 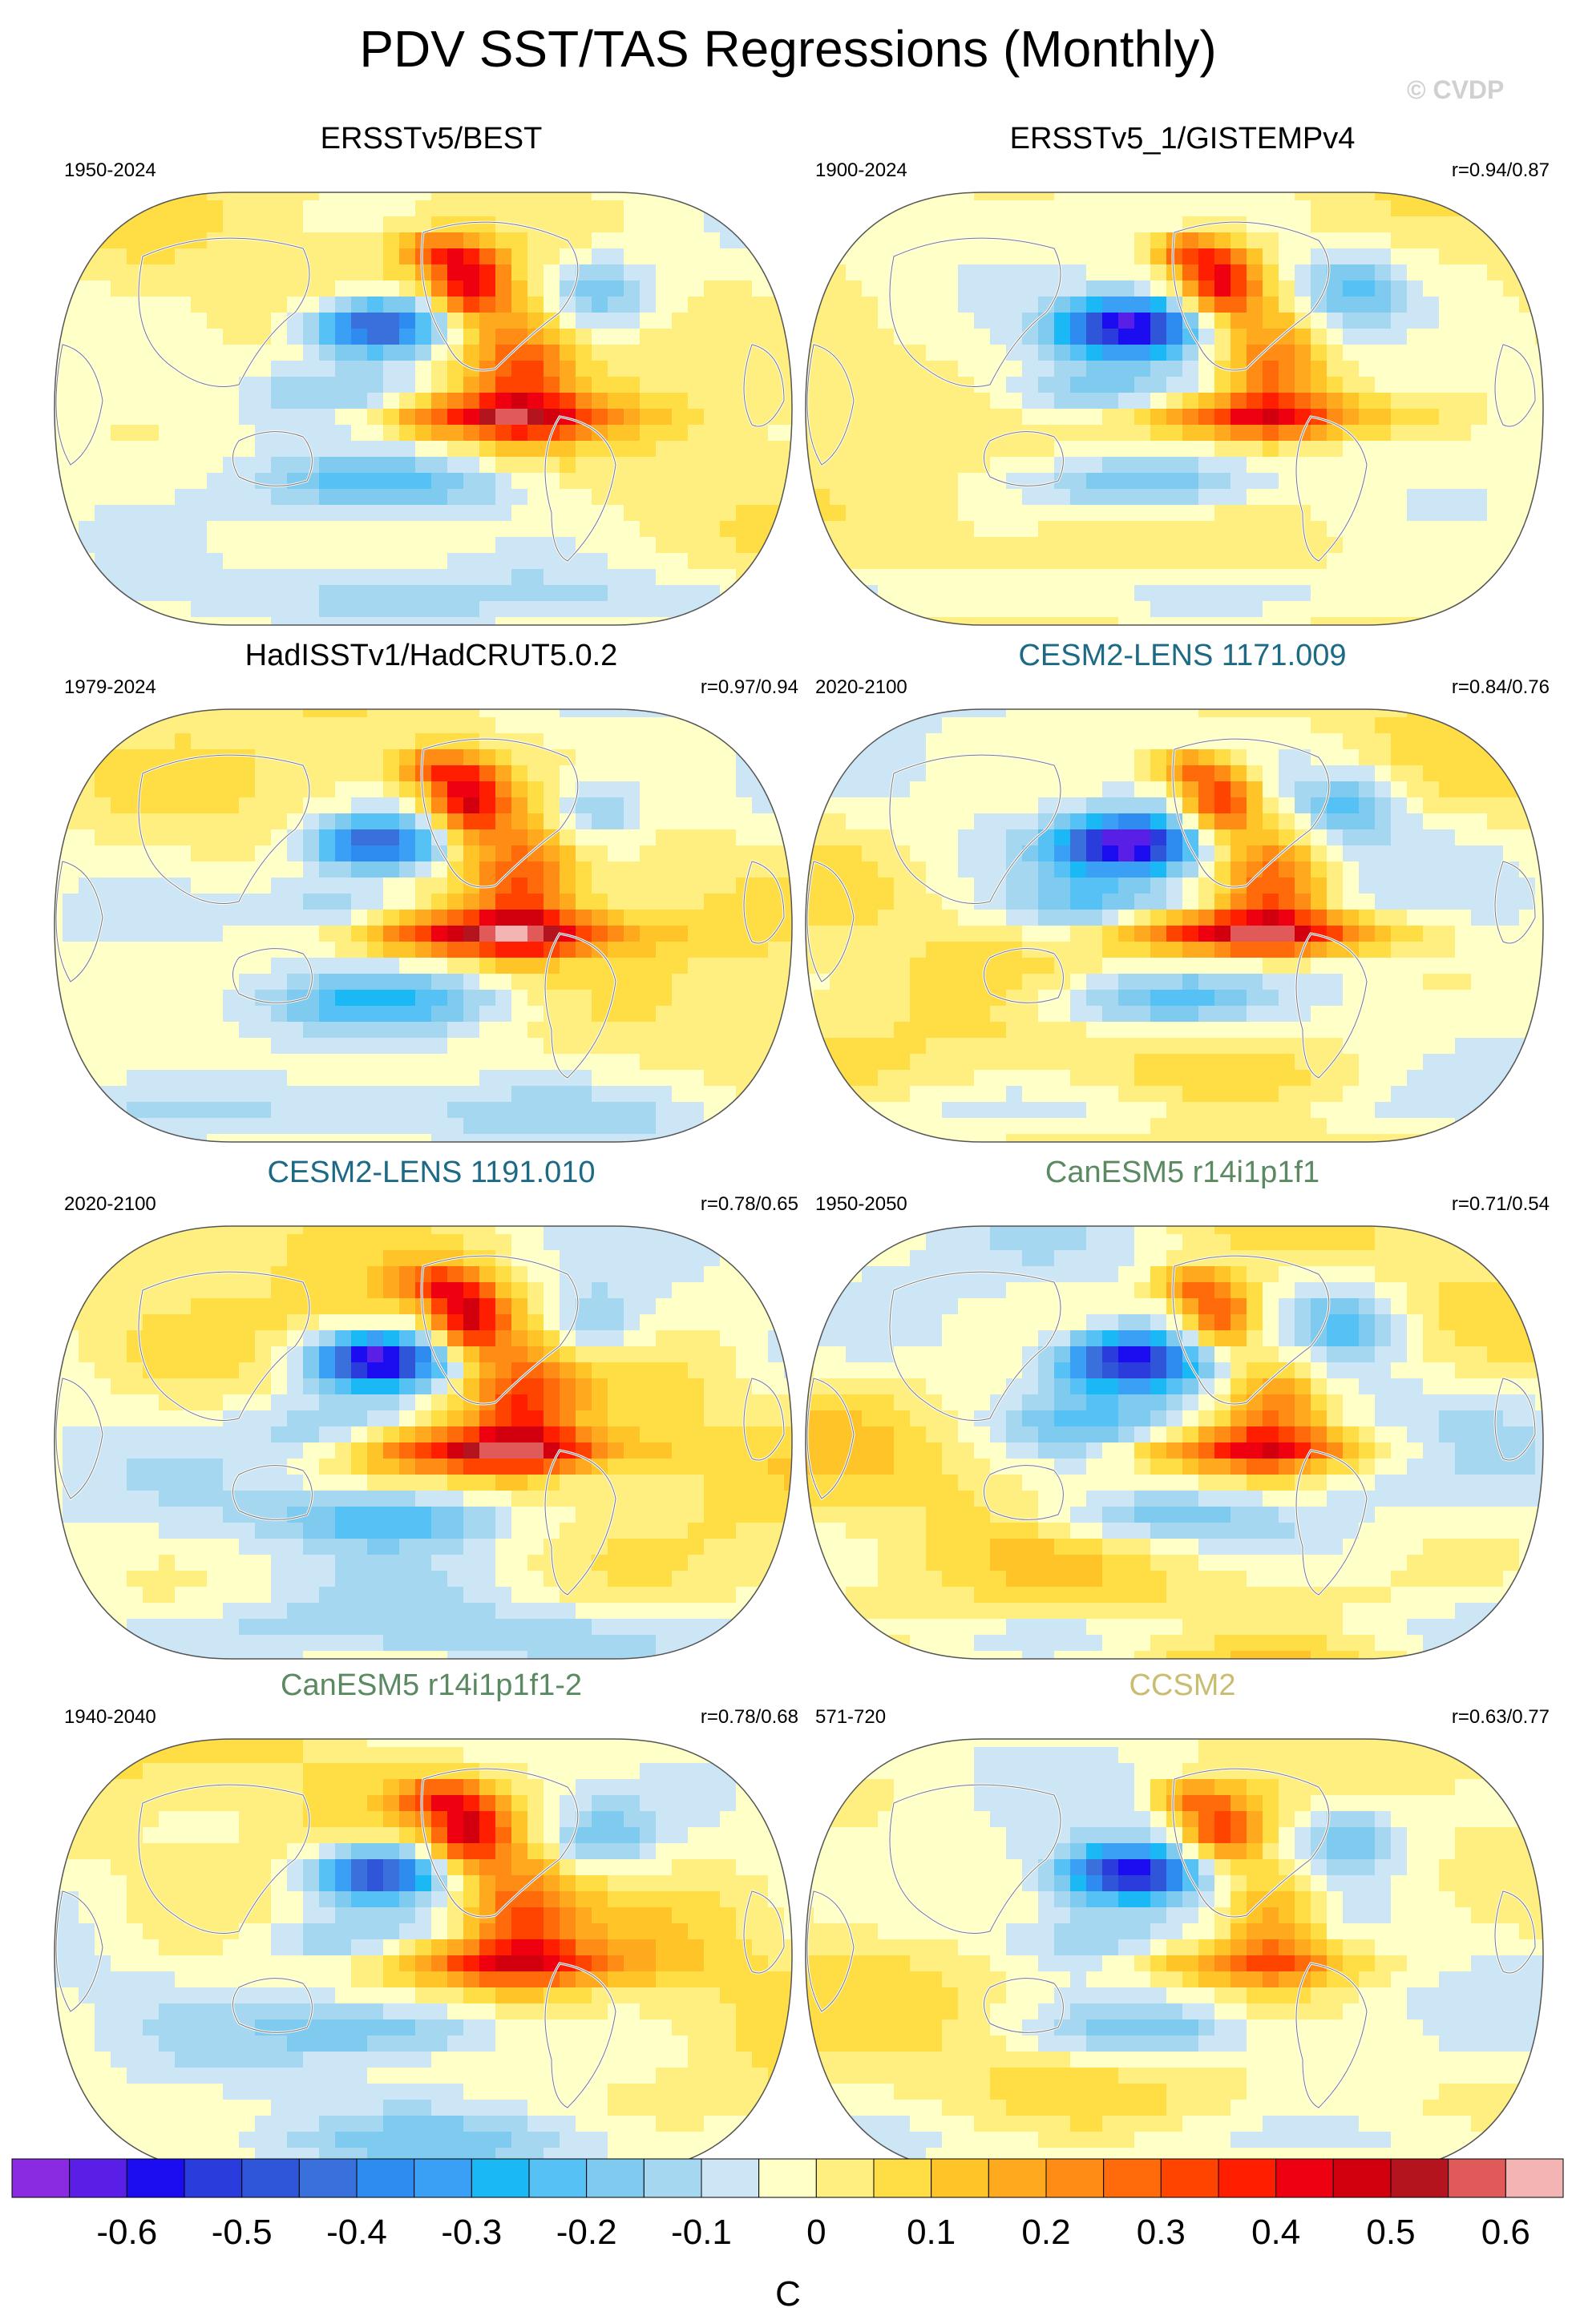 What do you see at coordinates (1182, 1924) in the screenshot?
I see `map-panel: CCSM2 571-720 r=0.63/0.77` at bounding box center [1182, 1924].